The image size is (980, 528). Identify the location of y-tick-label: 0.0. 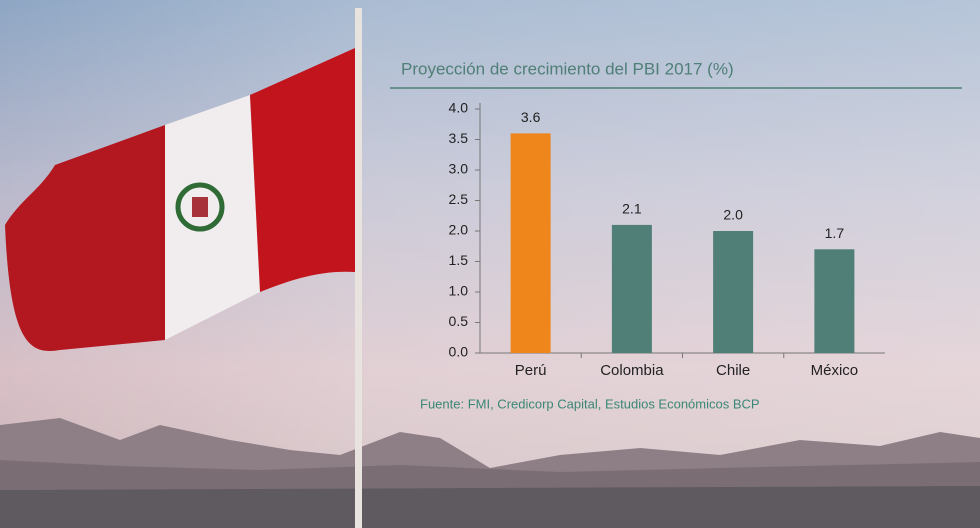
(459, 352).